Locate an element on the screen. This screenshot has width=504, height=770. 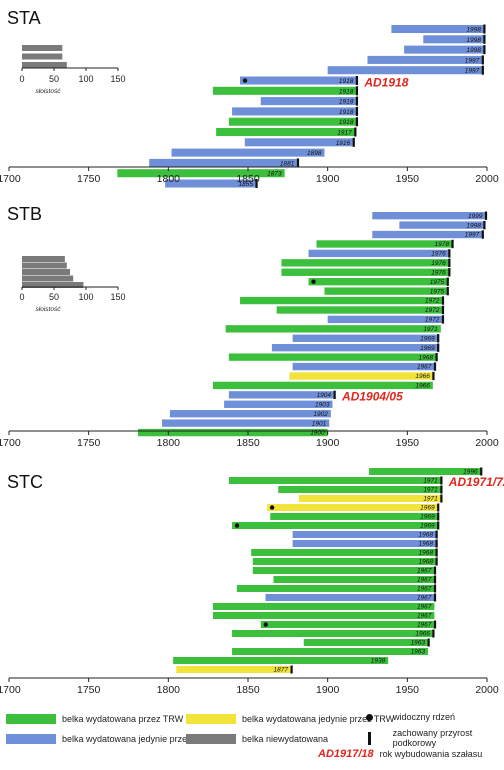
legend-label-trw-only: belka wydatowana jedynie przez TRW is located at coordinates (318, 719).